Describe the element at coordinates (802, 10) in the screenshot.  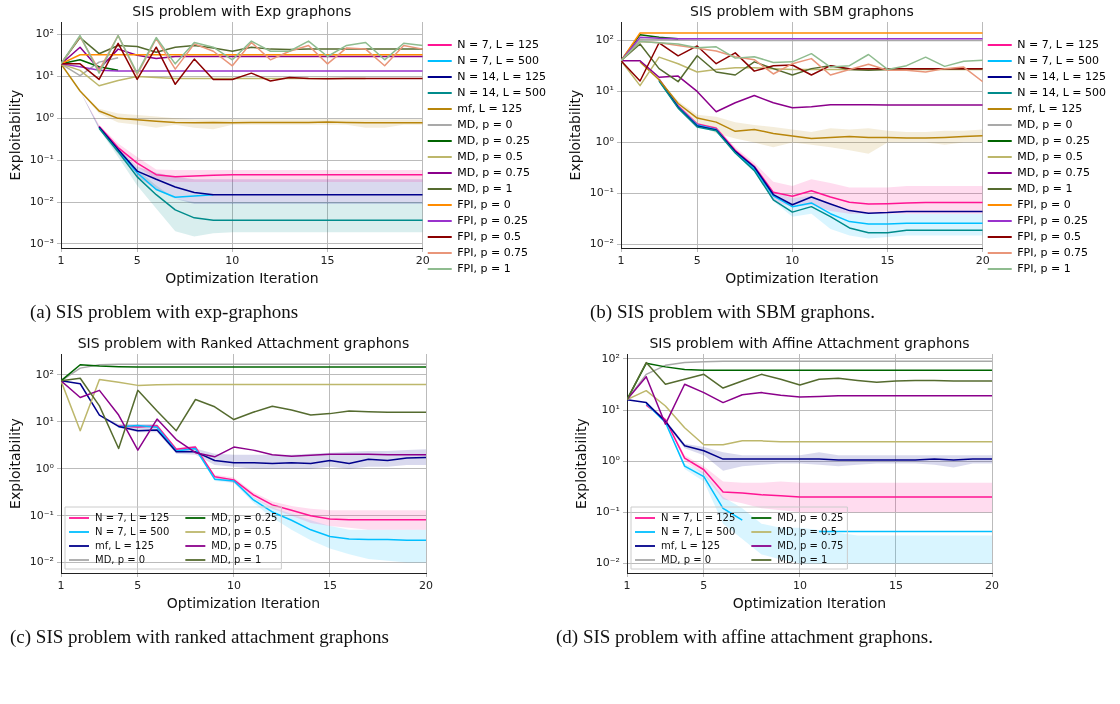
I see `chart-title: SIS problem with SBM graphons` at that location.